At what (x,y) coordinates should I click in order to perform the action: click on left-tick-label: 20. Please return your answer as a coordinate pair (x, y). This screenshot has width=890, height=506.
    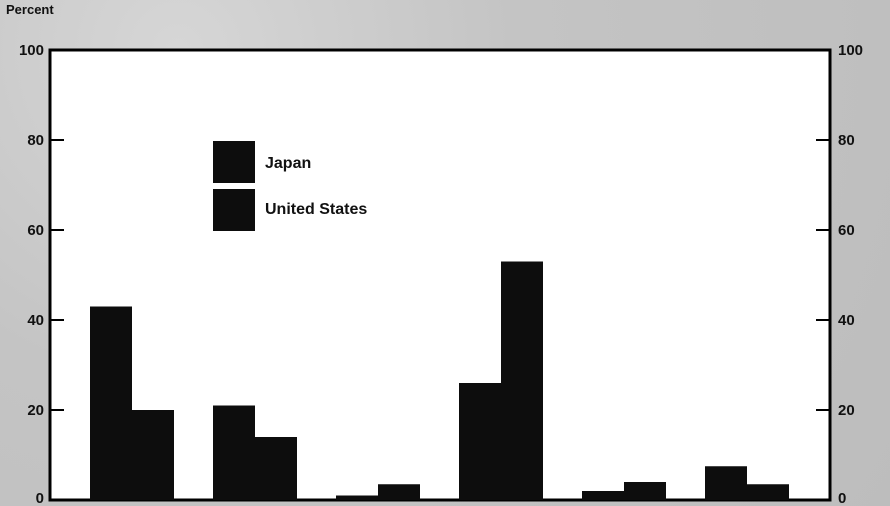
    Looking at the image, I should click on (35, 410).